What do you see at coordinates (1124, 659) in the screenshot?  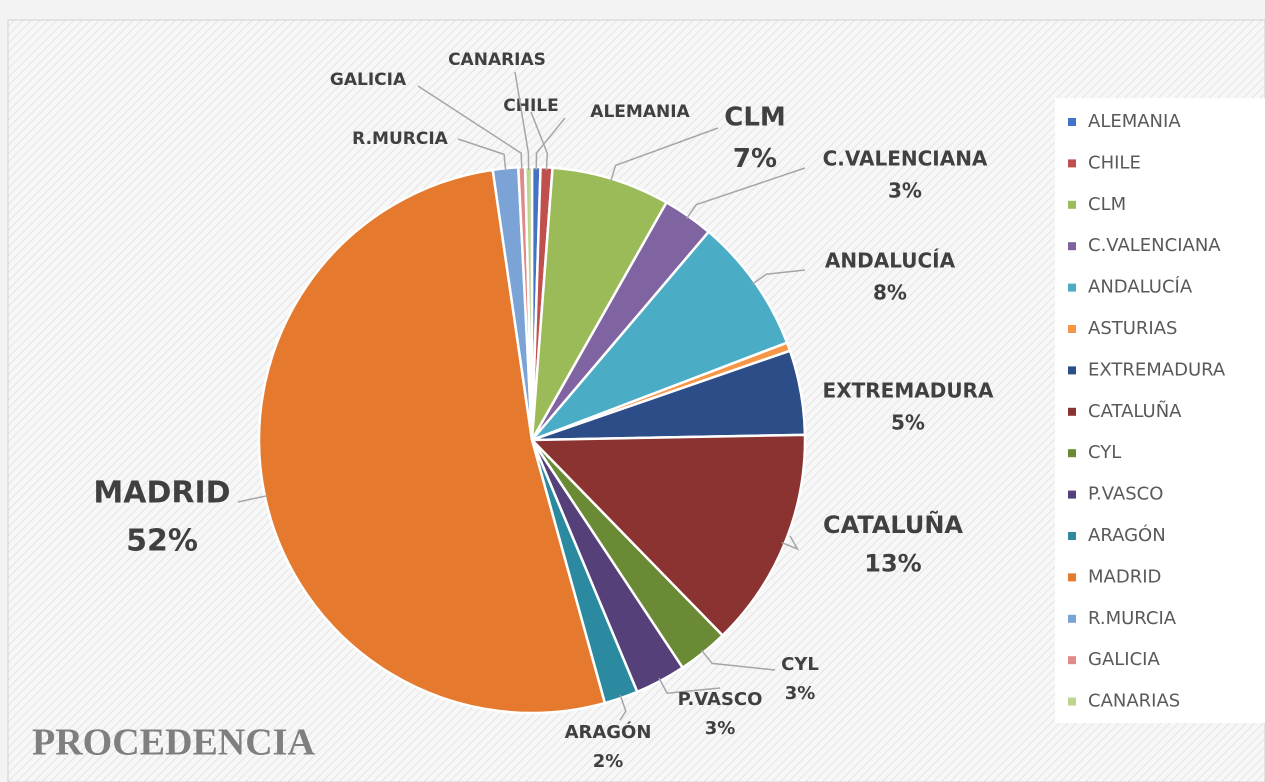 I see `legend-label: GALICIA` at bounding box center [1124, 659].